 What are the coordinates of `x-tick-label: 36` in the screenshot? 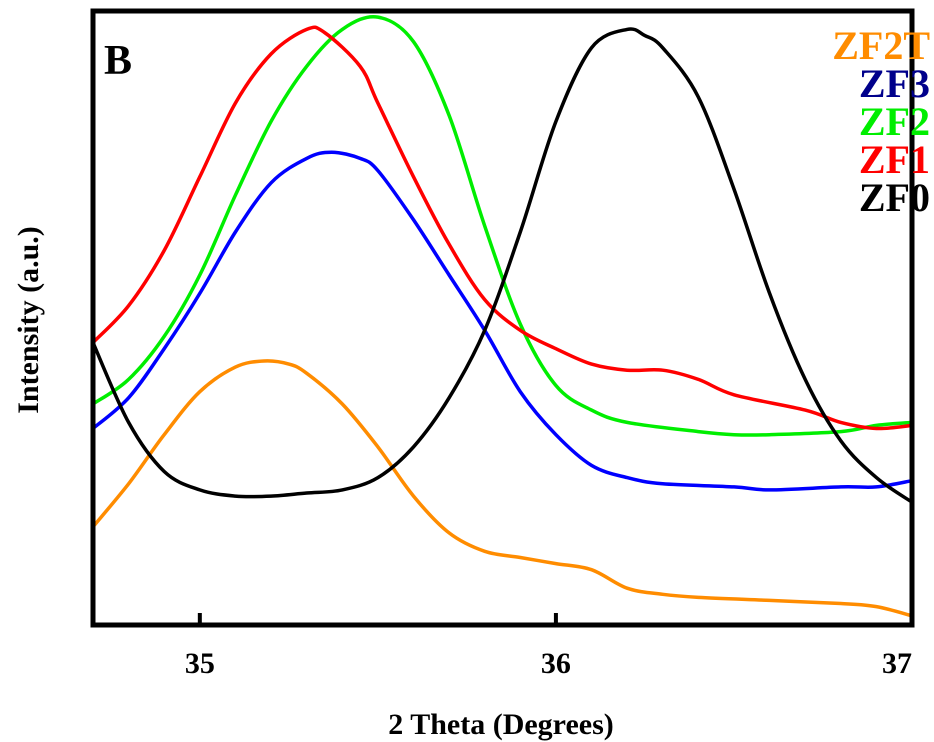 It's located at (556, 663).